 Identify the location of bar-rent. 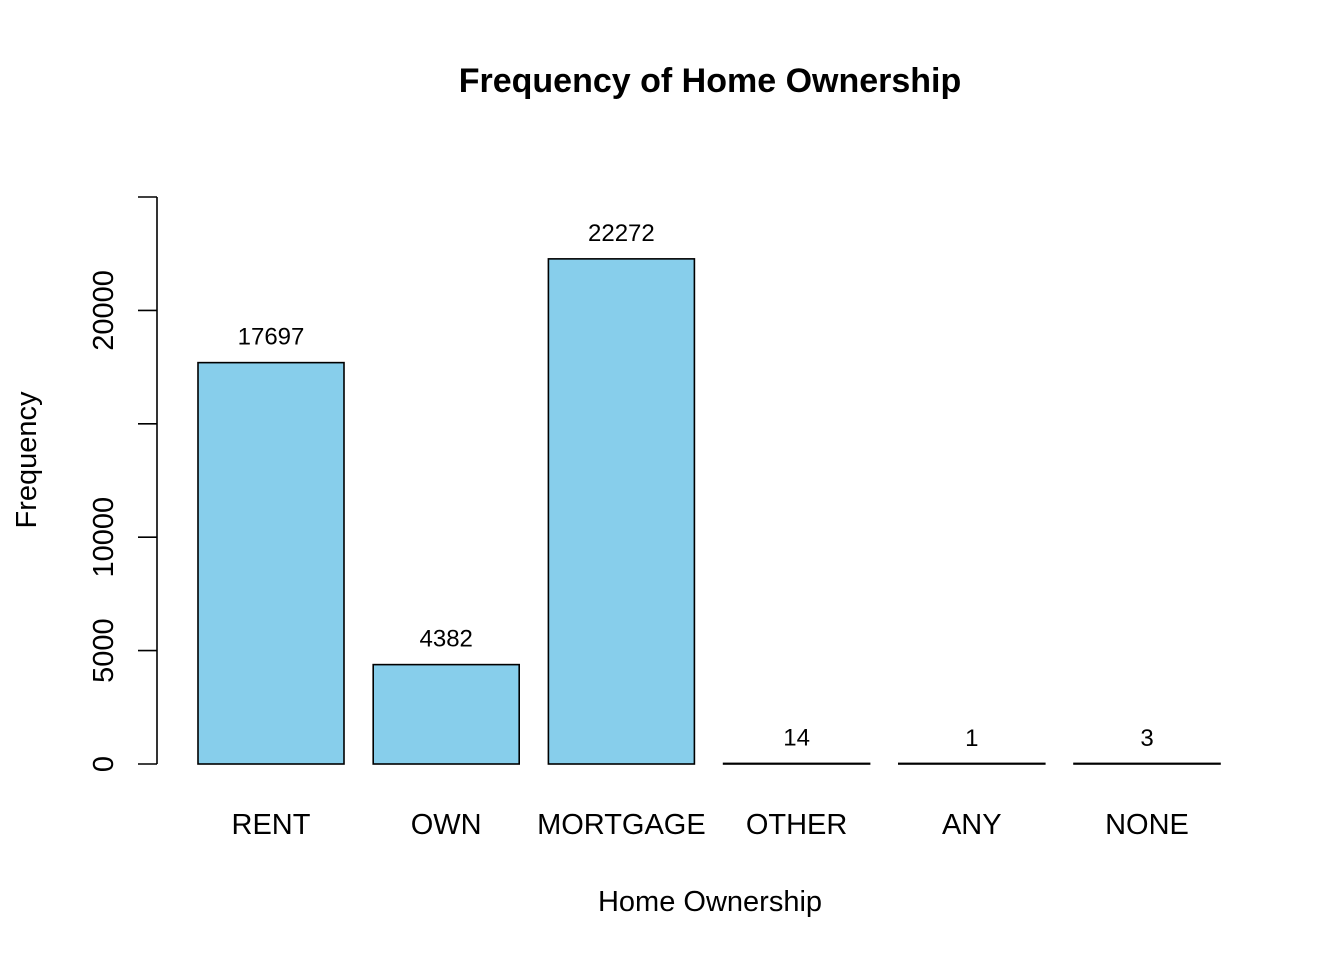
(271, 563).